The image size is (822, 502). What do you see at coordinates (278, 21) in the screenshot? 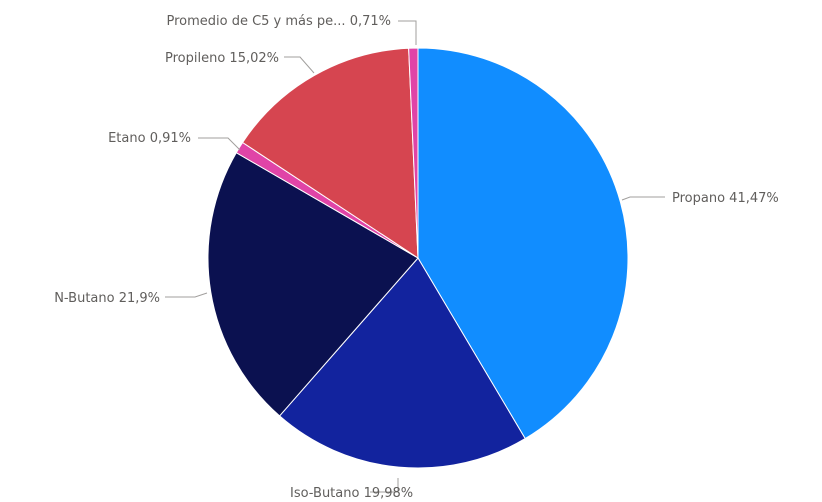
I see `data-label: Promedio de C5 y más pe... 0,71%` at bounding box center [278, 21].